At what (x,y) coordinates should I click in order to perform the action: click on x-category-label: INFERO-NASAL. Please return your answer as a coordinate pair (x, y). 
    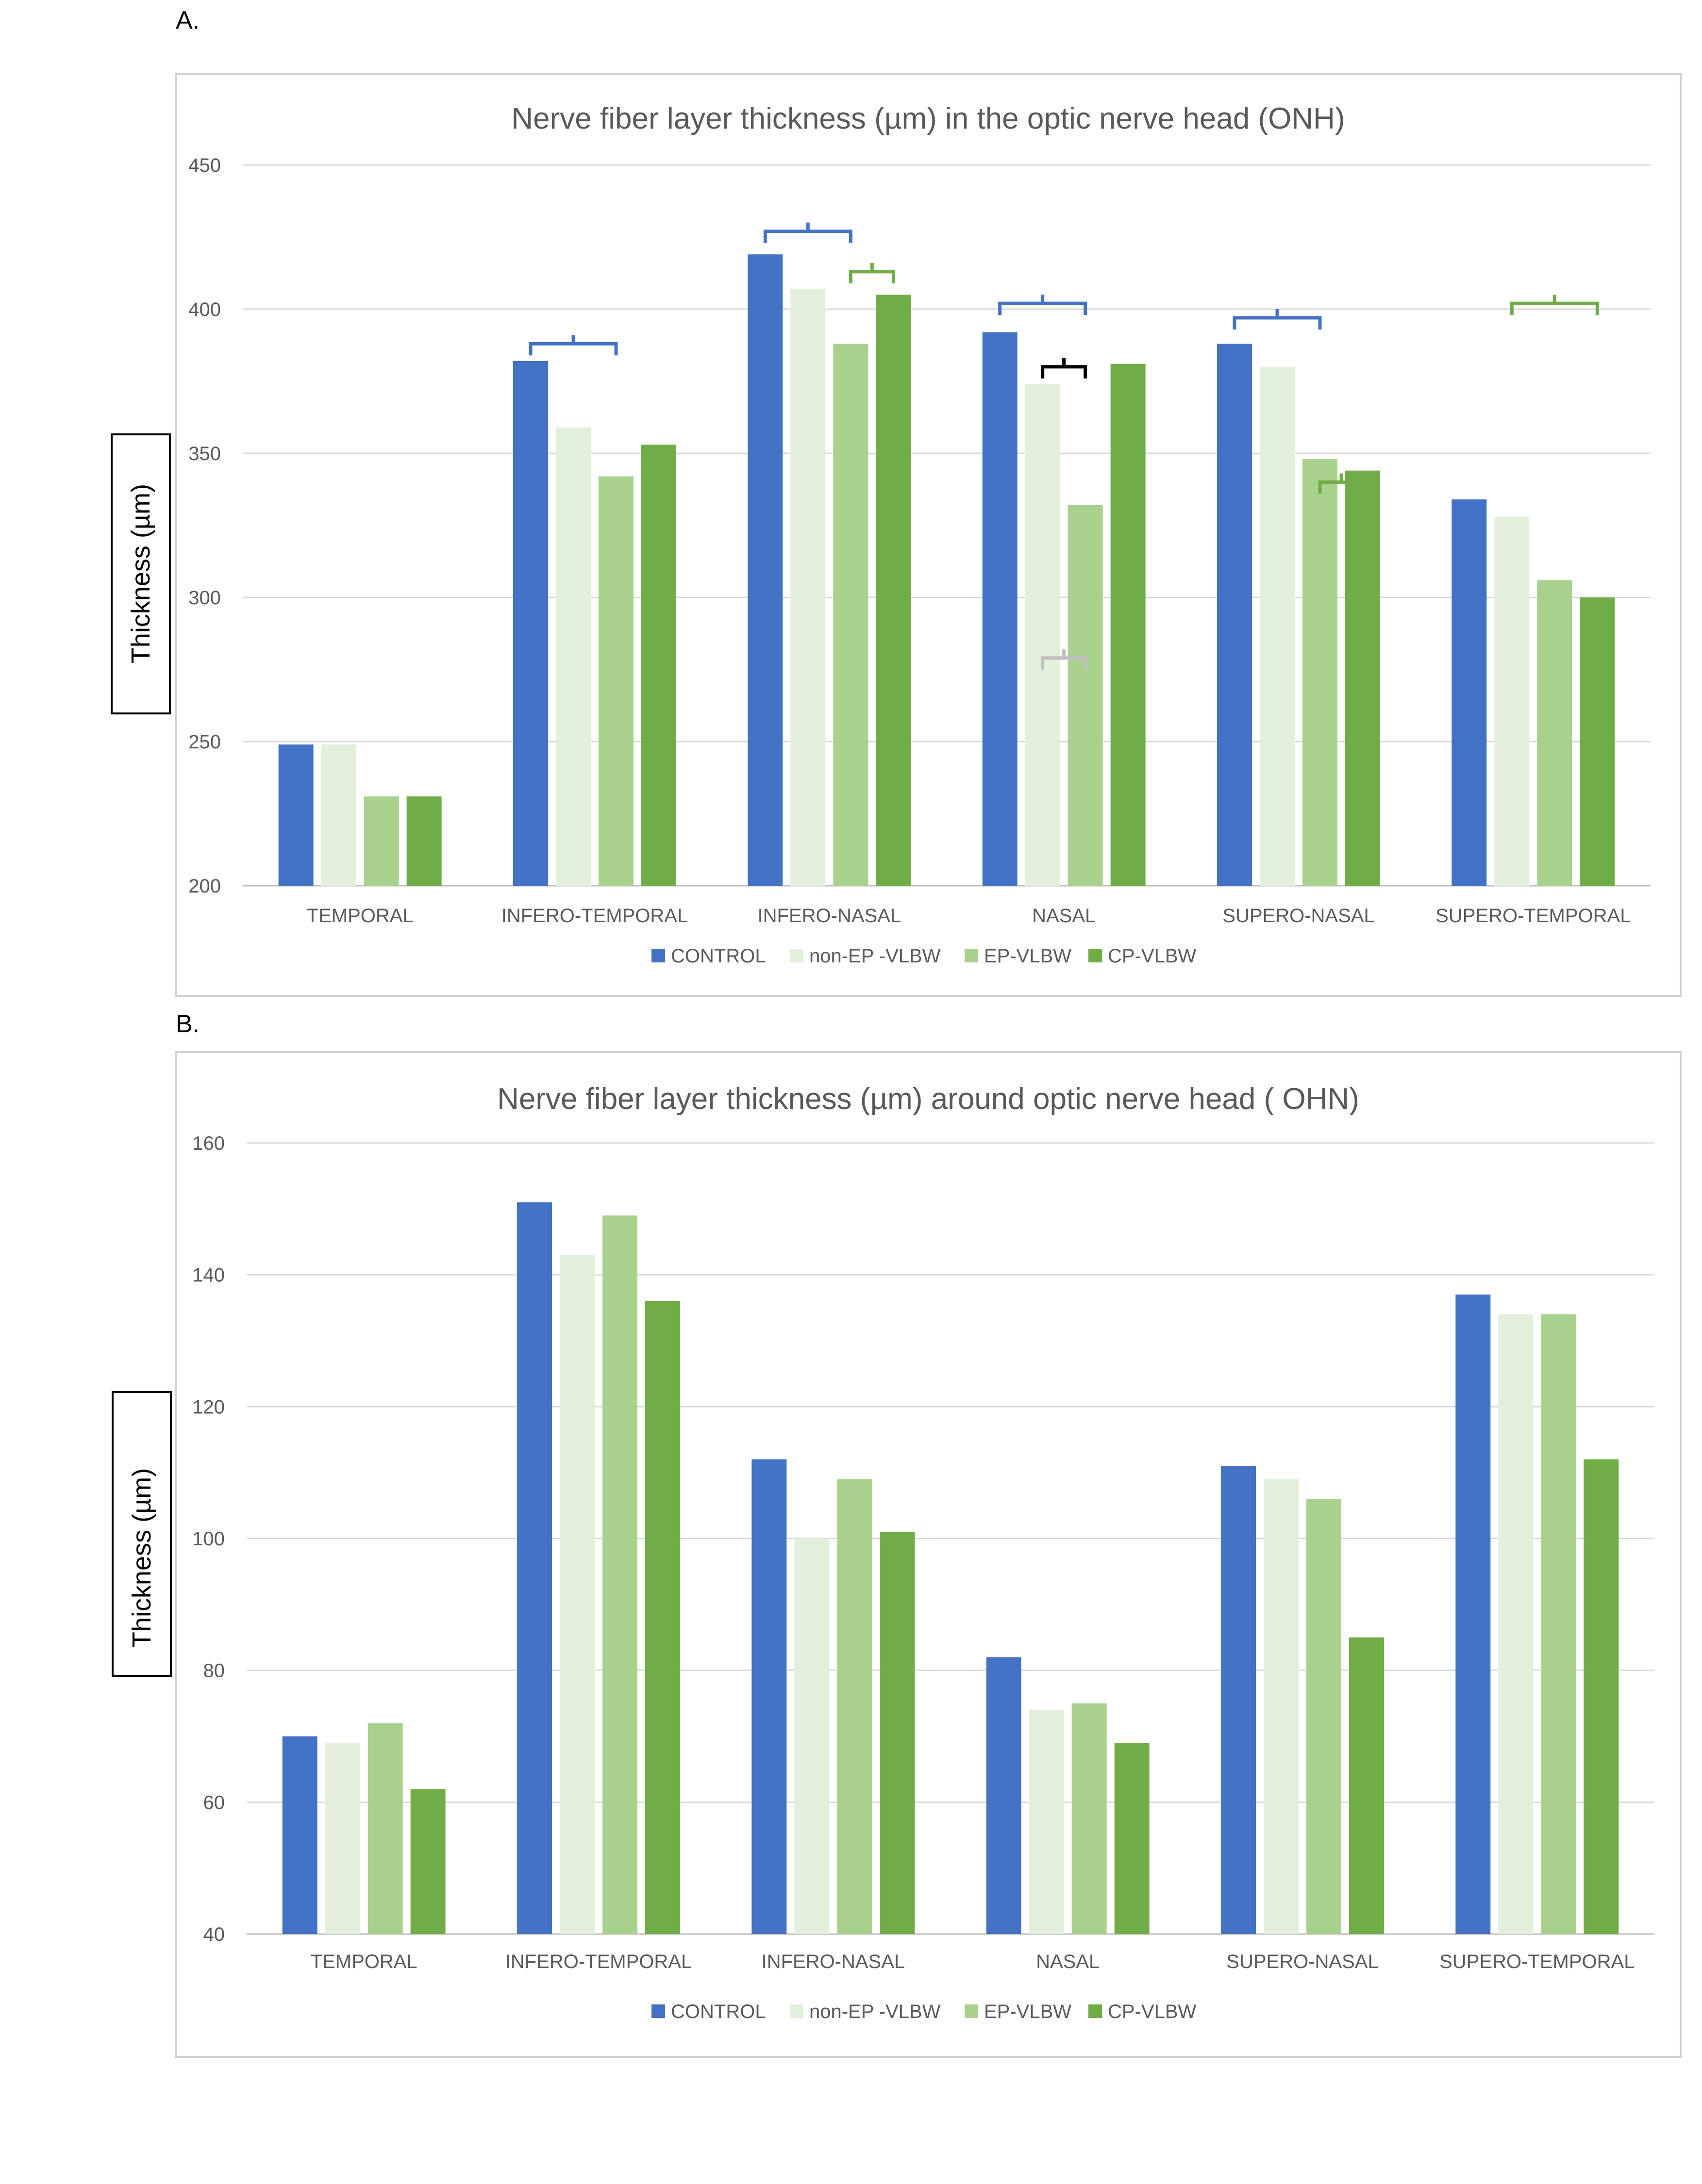
    Looking at the image, I should click on (830, 916).